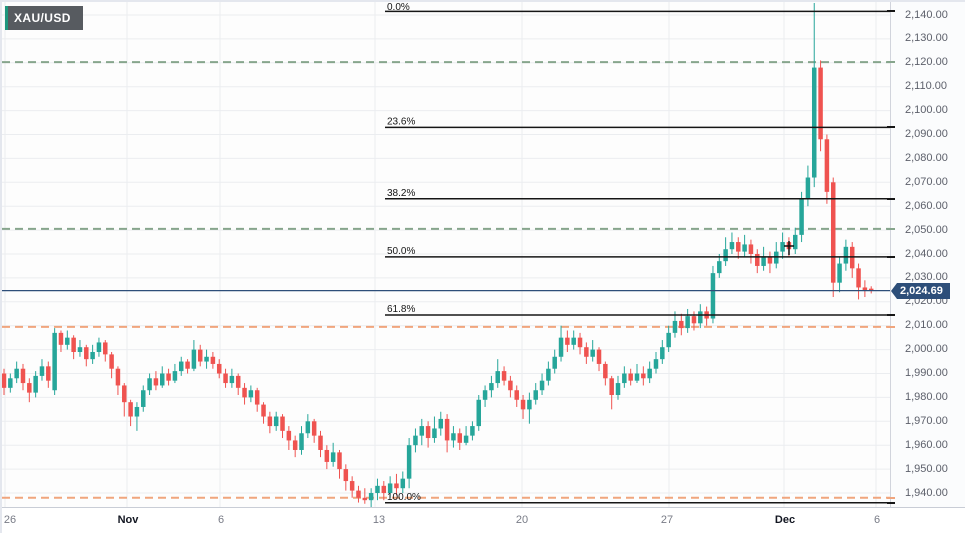 This screenshot has width=965, height=533. Describe the element at coordinates (401, 251) in the screenshot. I see `fib-label: 50.0%` at that location.